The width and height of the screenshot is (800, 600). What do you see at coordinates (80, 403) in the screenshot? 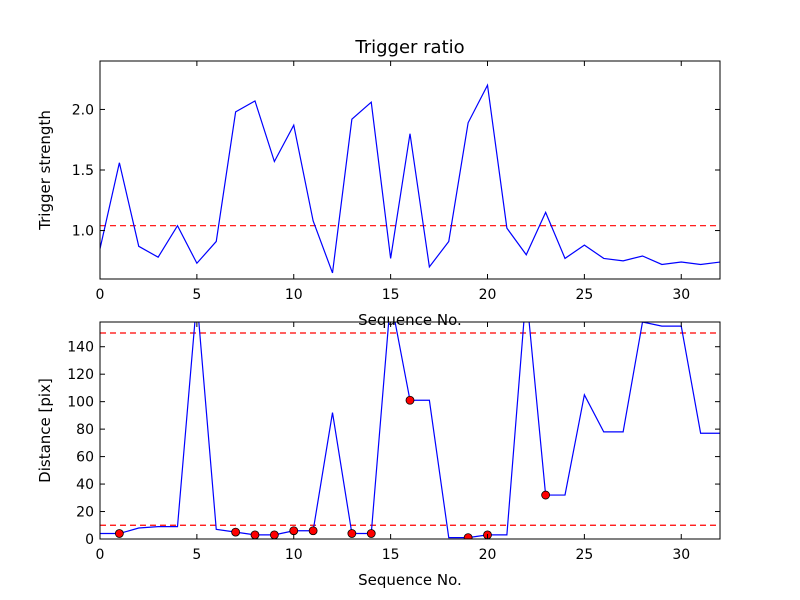
I see `y-tick-label: 100` at bounding box center [80, 403].